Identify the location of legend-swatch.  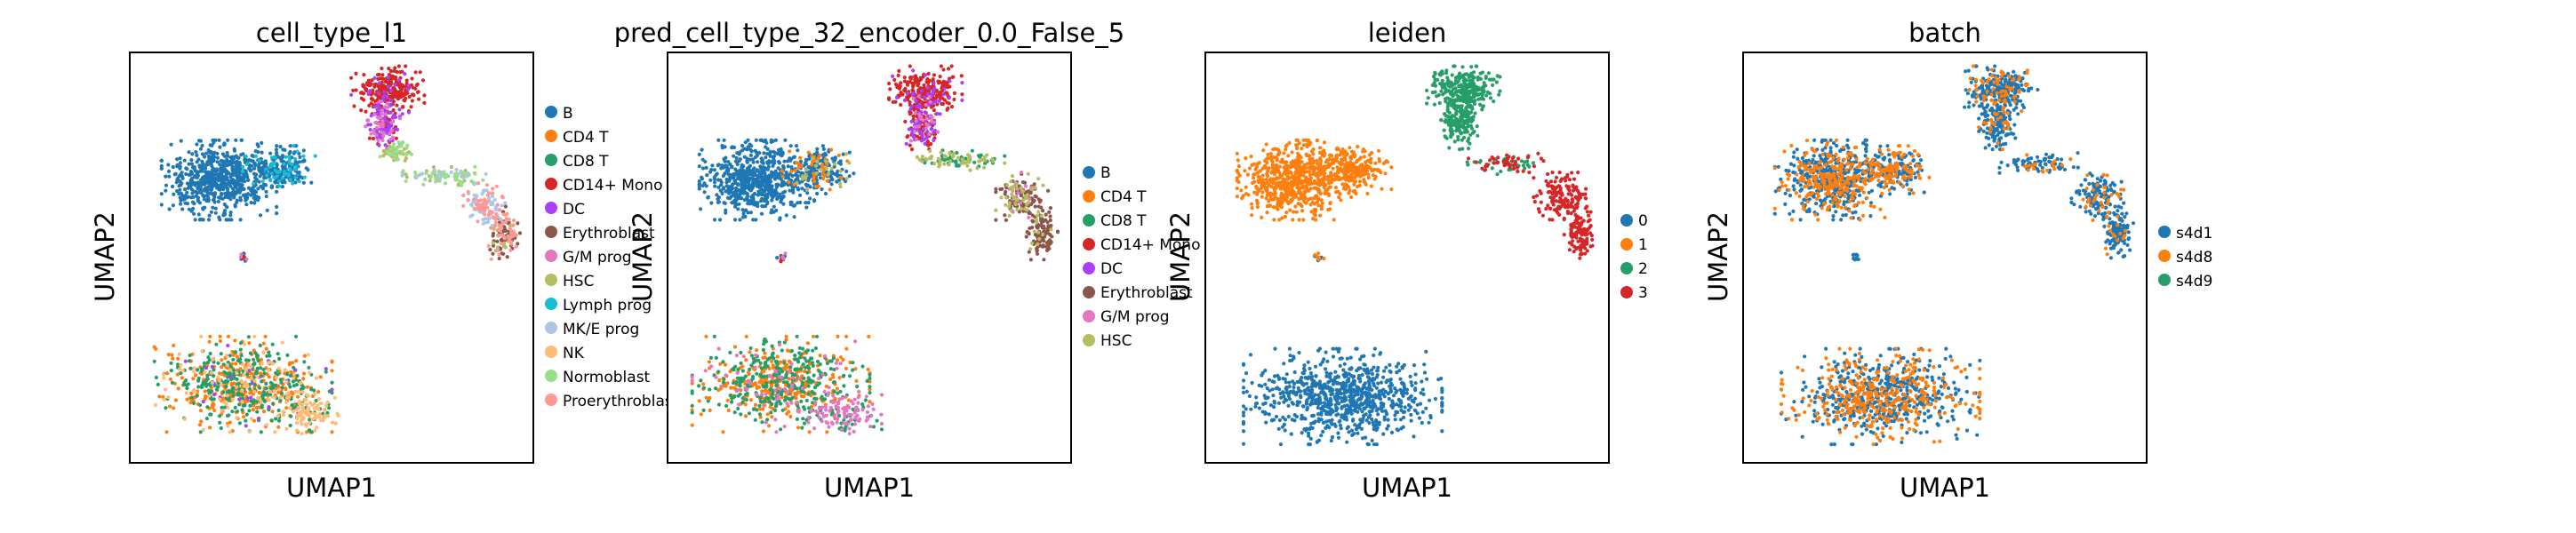
(551, 184).